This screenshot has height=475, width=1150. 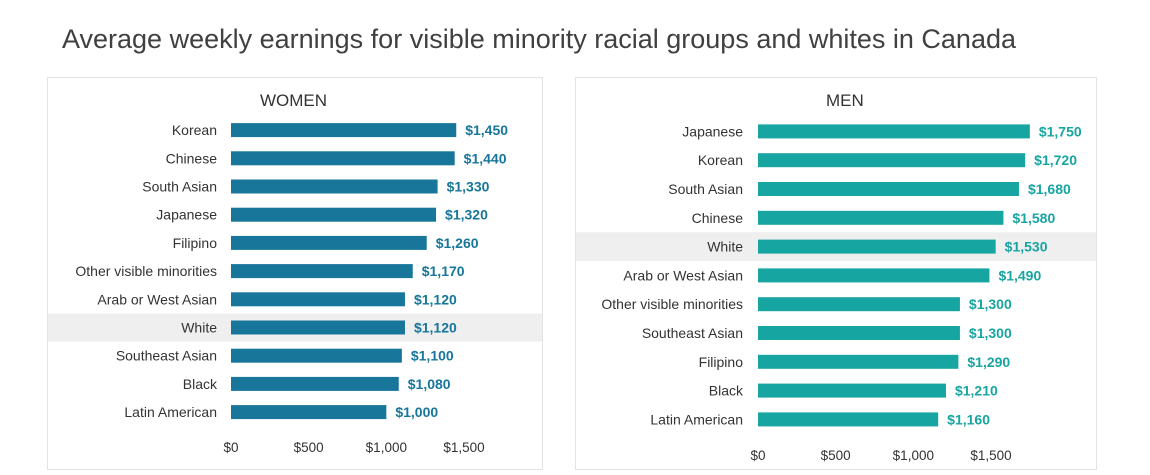 What do you see at coordinates (463, 447) in the screenshot?
I see `women-x-tick-label: $1,500` at bounding box center [463, 447].